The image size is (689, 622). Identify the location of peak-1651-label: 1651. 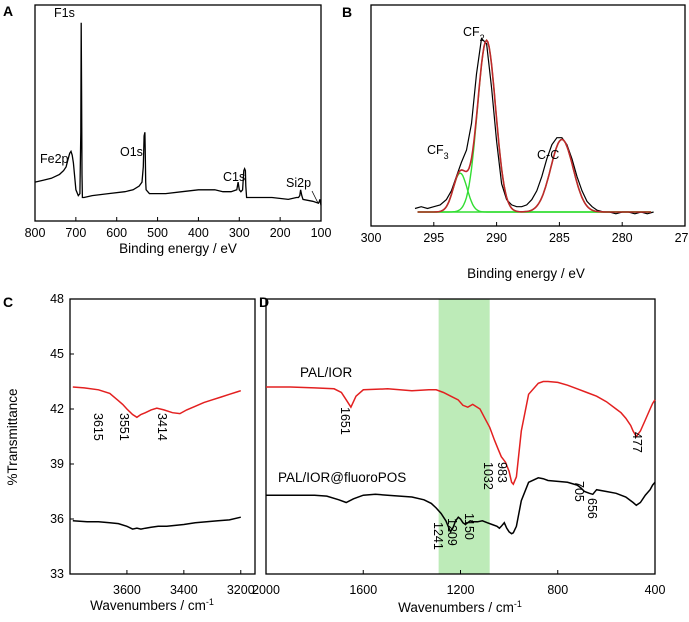
(345, 421).